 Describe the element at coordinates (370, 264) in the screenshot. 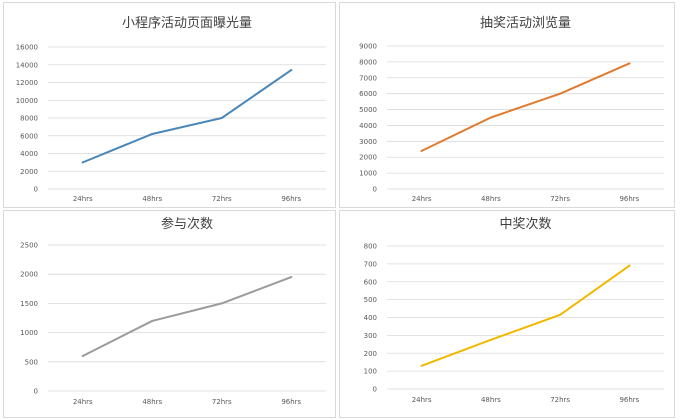

I see `y-tick-label: 700` at that location.